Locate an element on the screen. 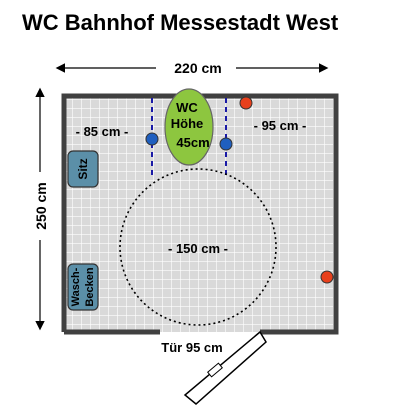  turning-circle-label: - 150 cm - is located at coordinates (198, 248).